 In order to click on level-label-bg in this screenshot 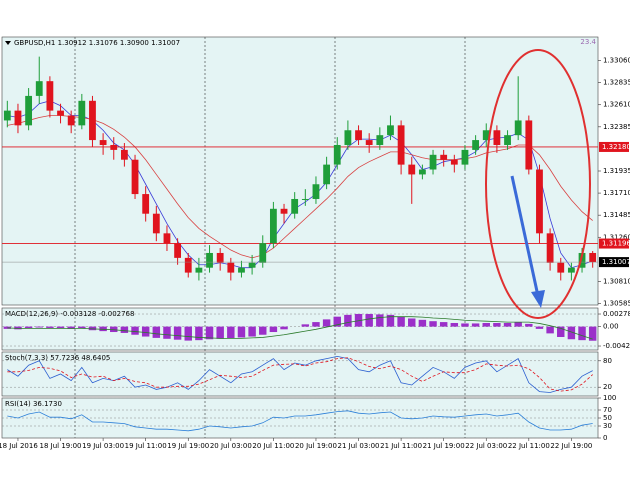, I will do `click(614, 146)`.